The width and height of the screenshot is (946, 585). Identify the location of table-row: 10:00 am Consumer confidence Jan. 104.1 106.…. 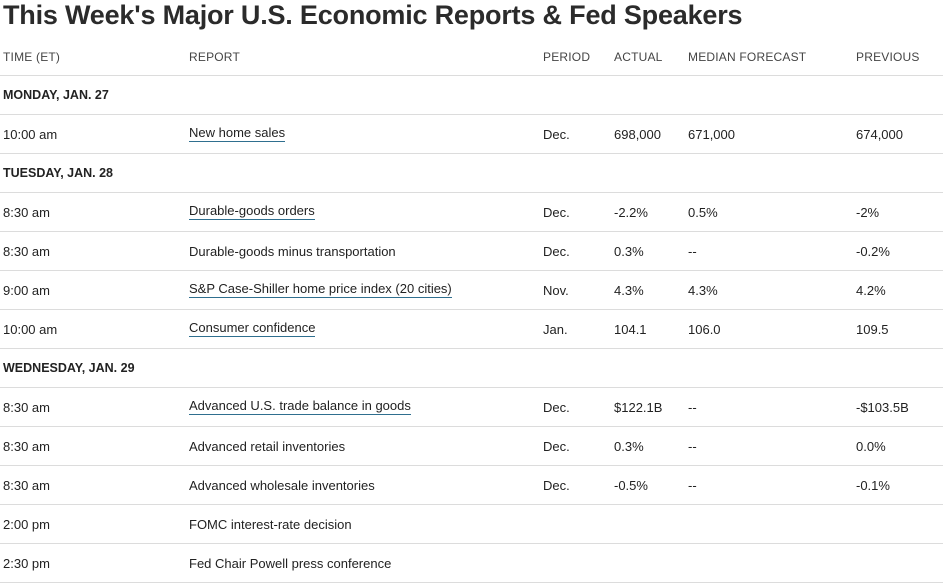
(471, 329).